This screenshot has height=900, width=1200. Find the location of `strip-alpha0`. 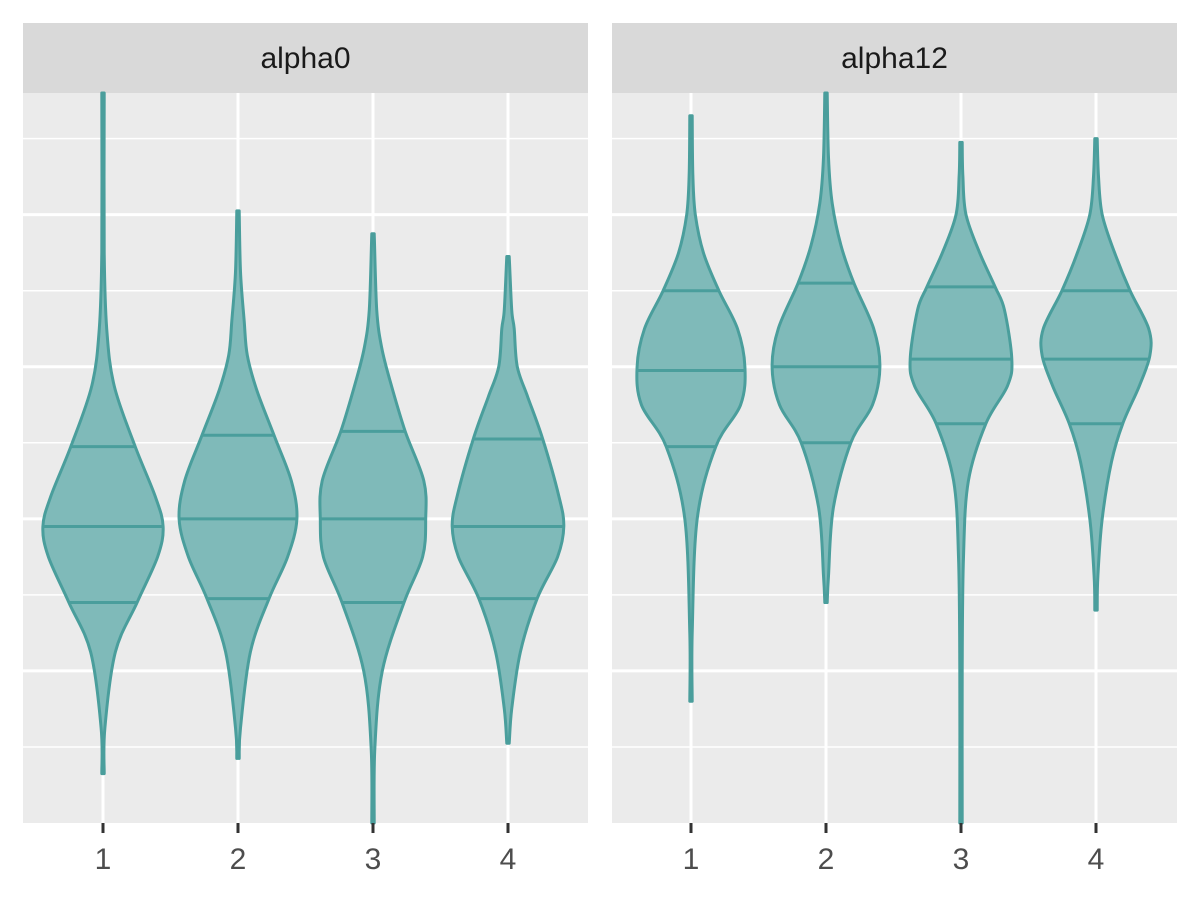

strip-alpha0 is located at coordinates (305, 58).